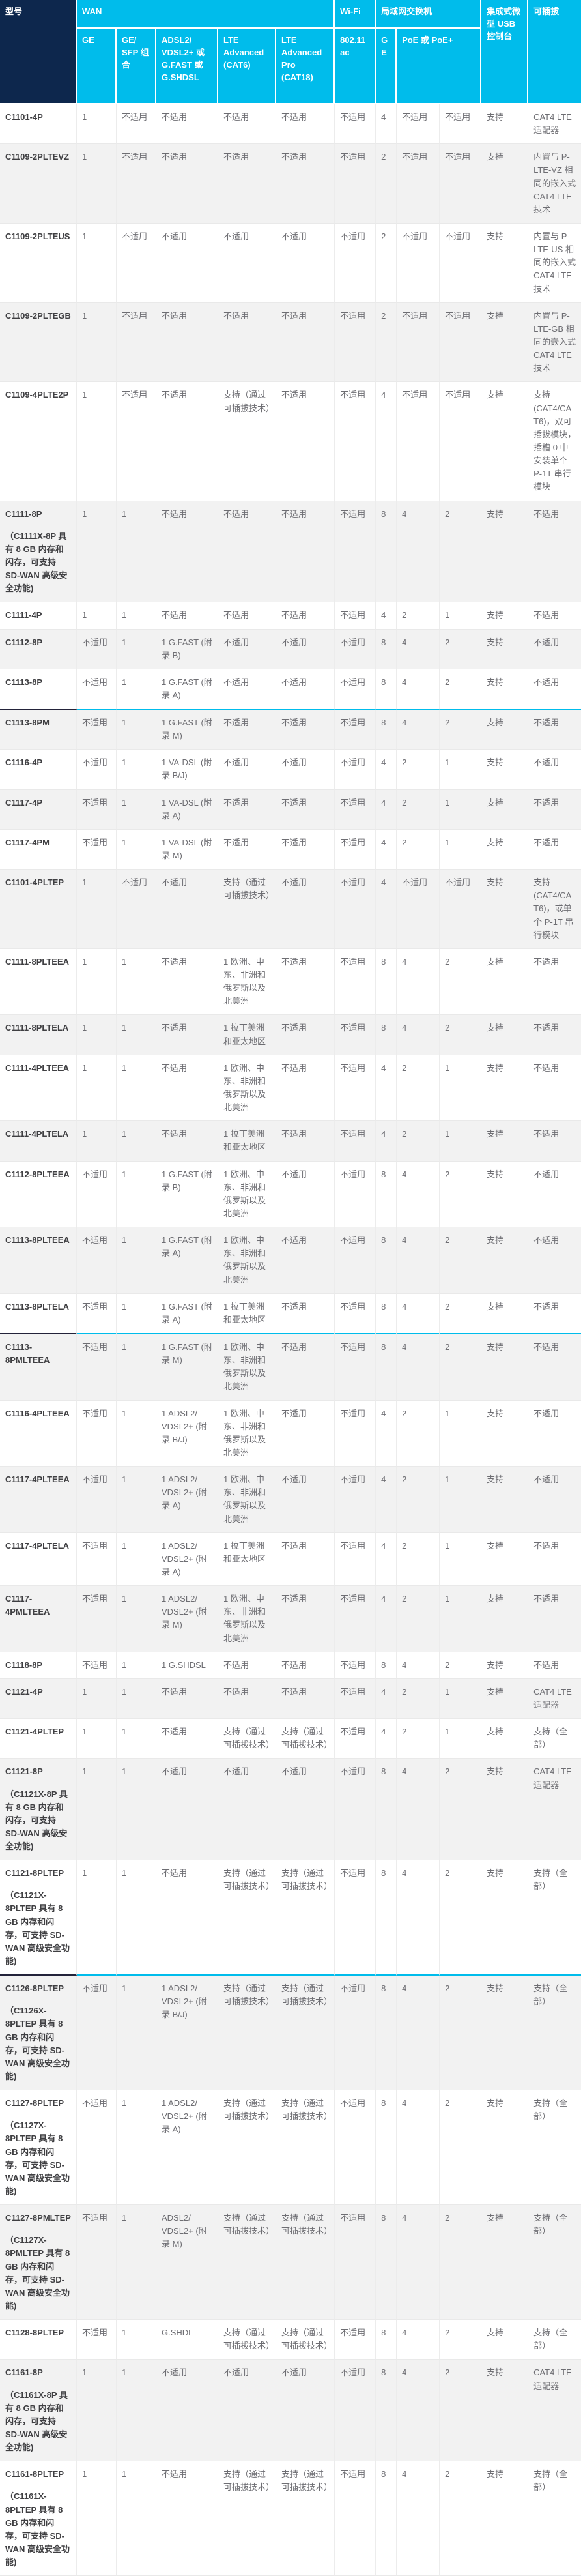 Image resolution: width=581 pixels, height=2576 pixels. I want to click on cell-lte-advanced-cat6: 1 拉丁美洲和亚太地区, so click(247, 1035).